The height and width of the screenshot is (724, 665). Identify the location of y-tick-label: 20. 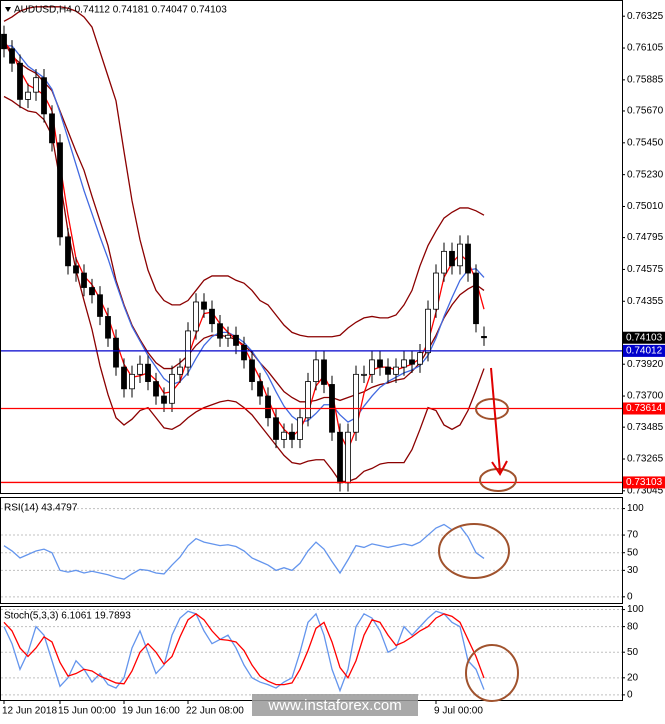
(633, 677).